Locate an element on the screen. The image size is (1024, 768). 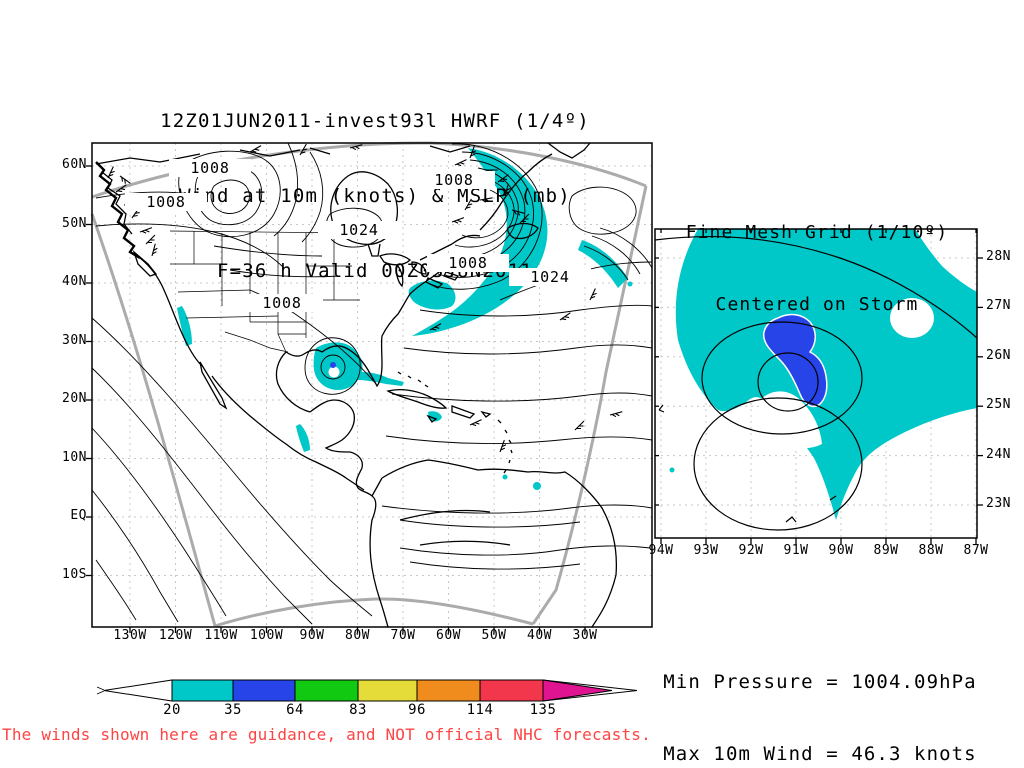
colorbar-left-arrow-tail is located at coordinates (100, 690).